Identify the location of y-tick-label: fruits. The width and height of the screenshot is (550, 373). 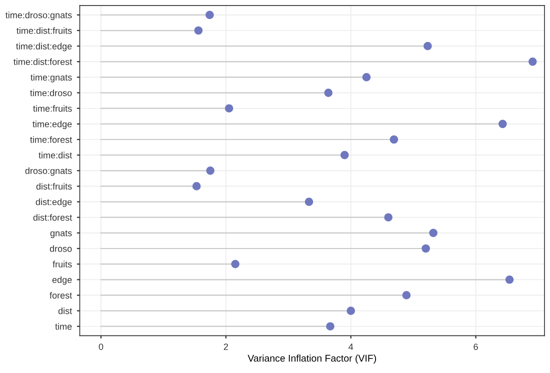
(62, 264).